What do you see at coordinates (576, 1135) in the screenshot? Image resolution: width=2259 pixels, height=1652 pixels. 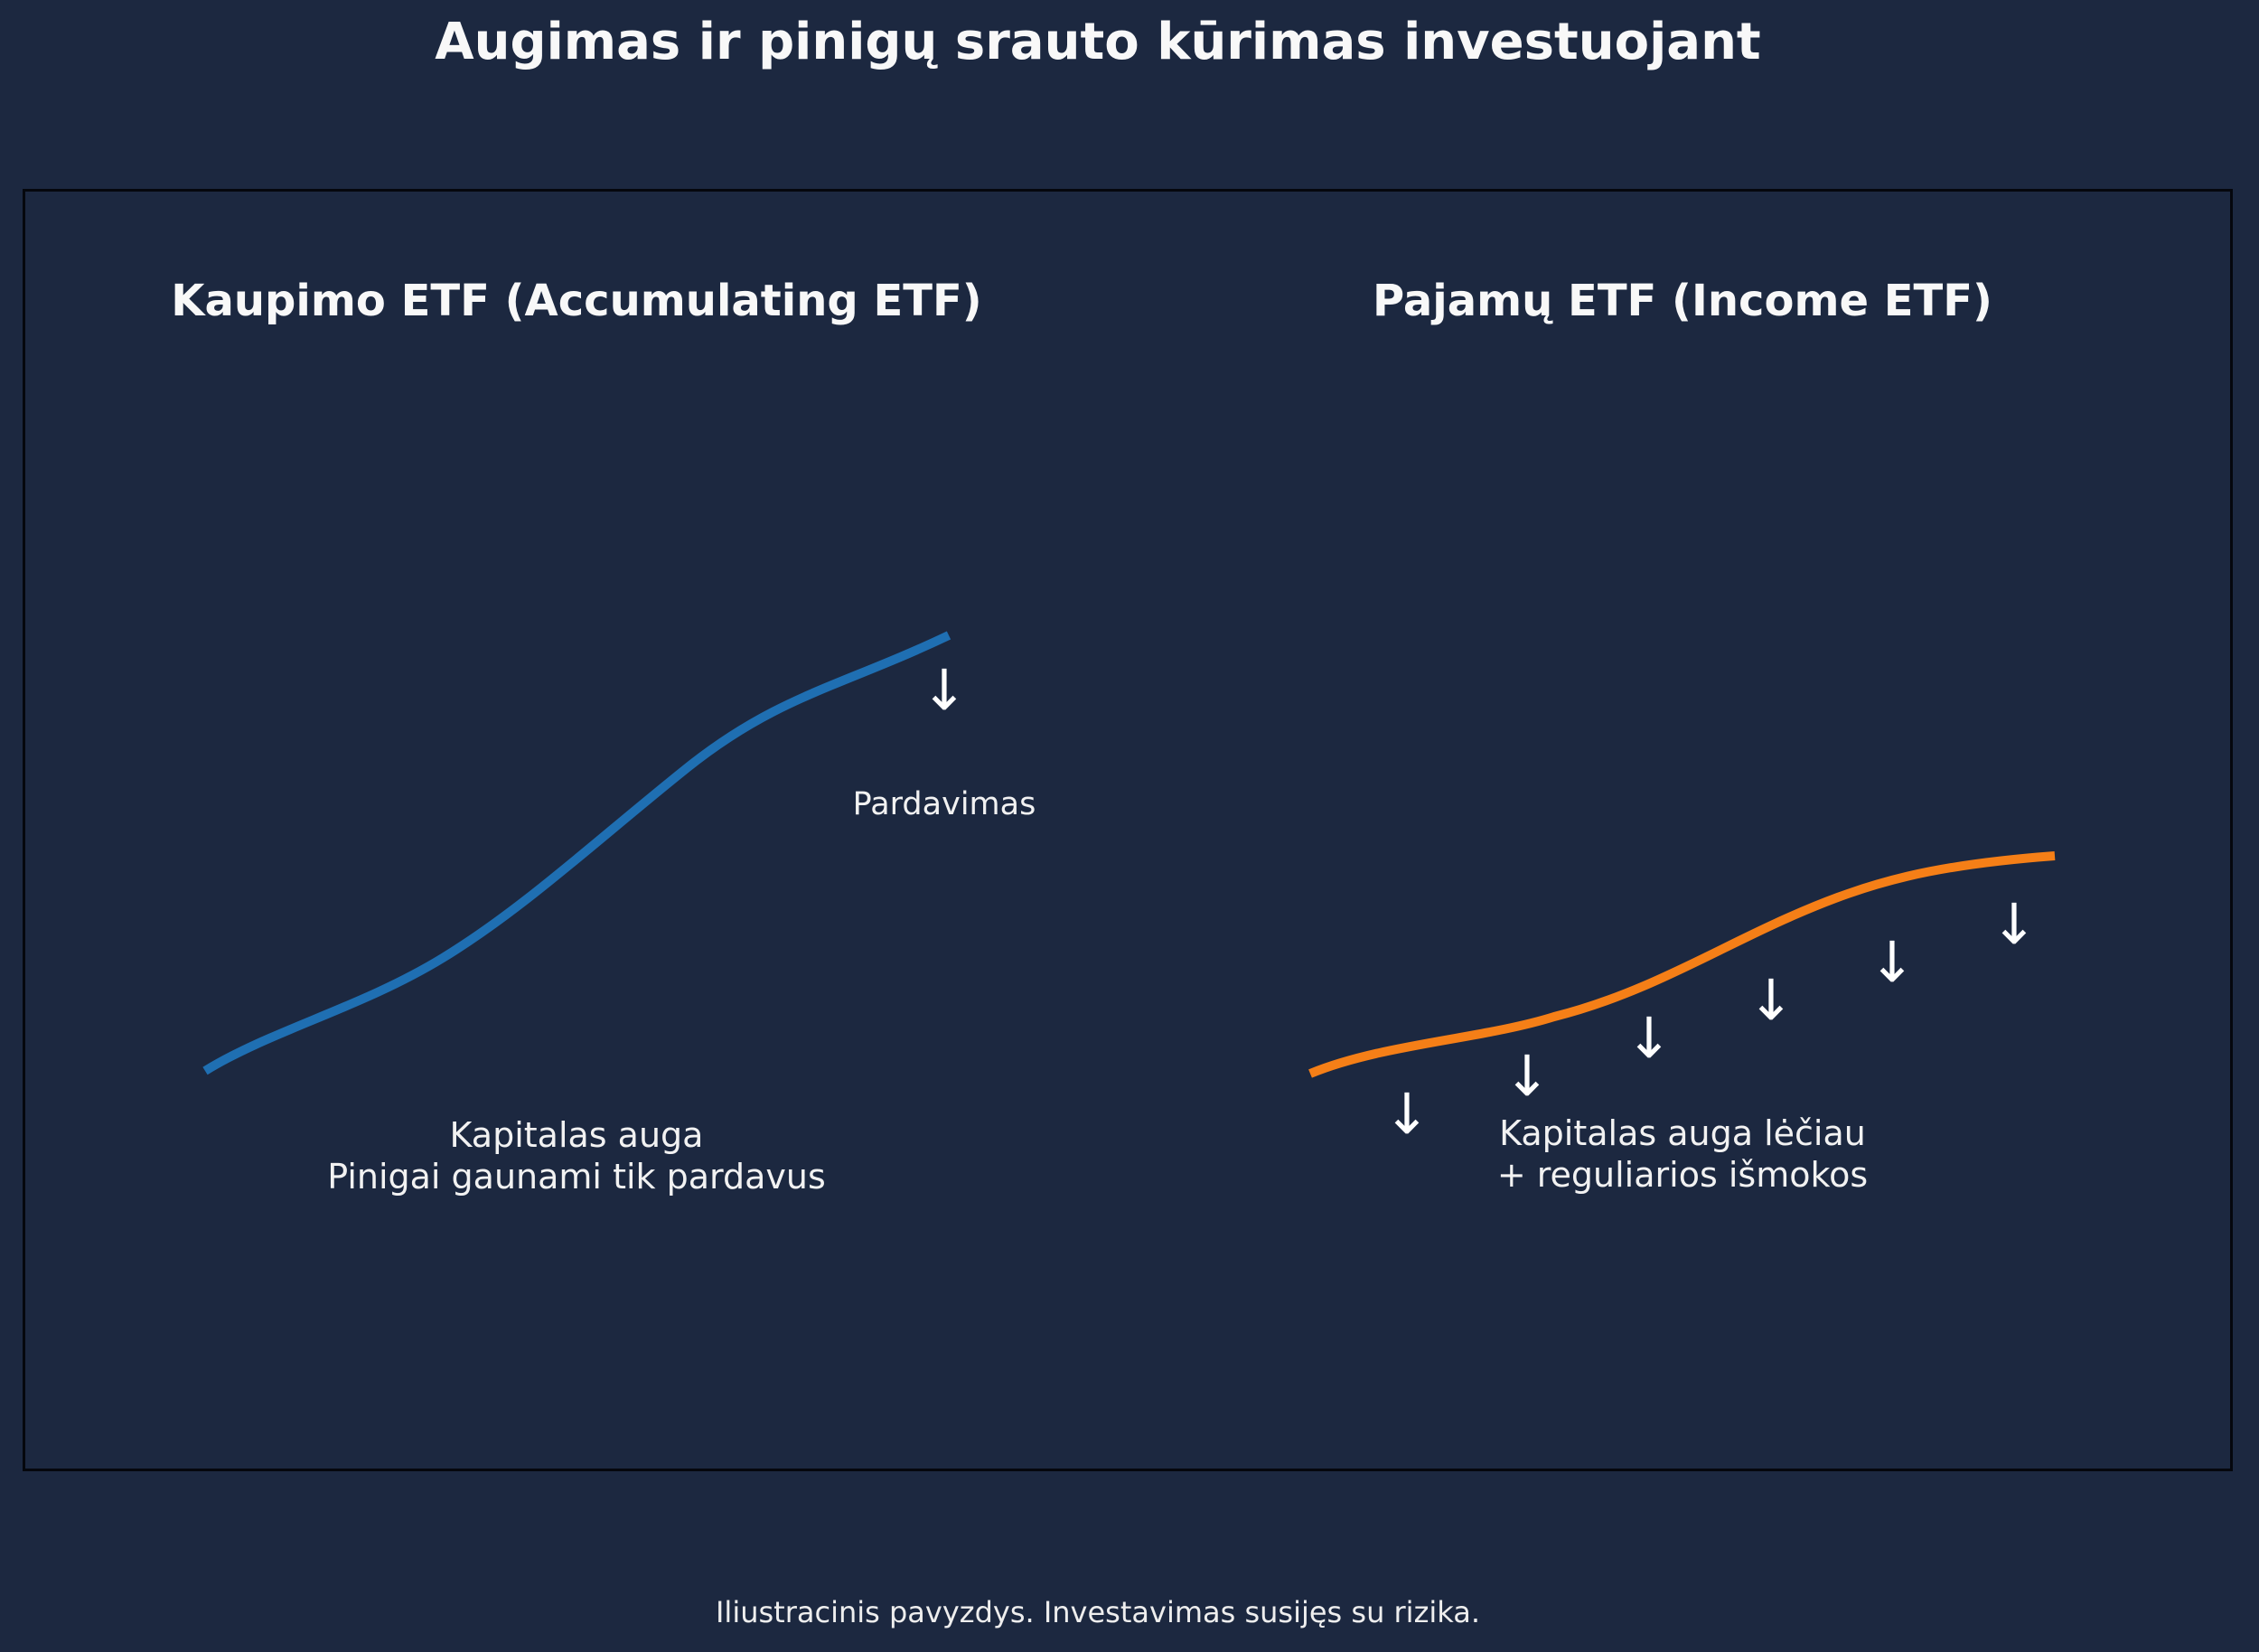 I see `accumulating-caption-line1: Kapitalas auga` at bounding box center [576, 1135].